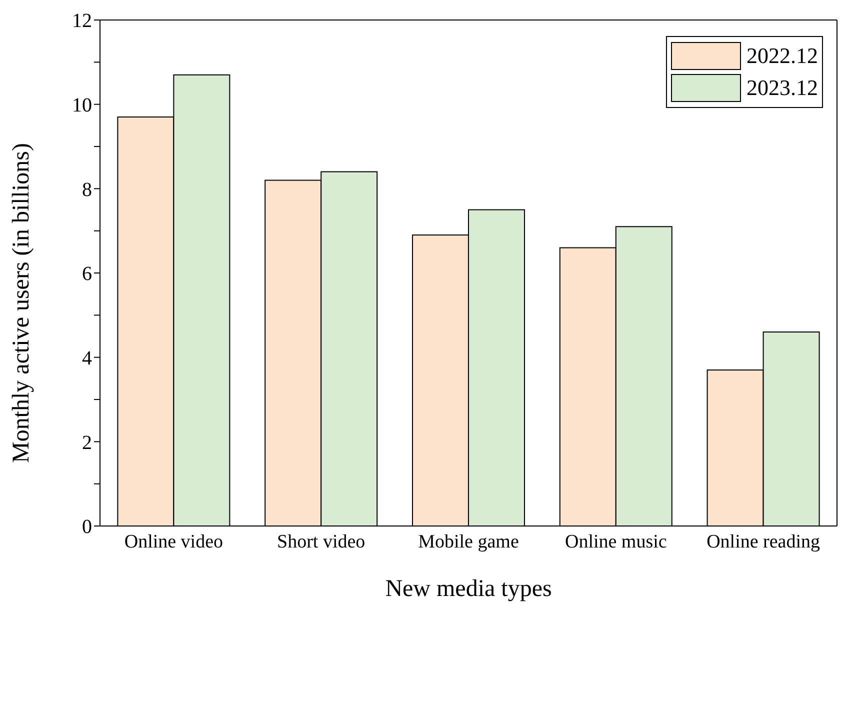 The width and height of the screenshot is (851, 720). I want to click on y-tick-label: 6, so click(87, 274).